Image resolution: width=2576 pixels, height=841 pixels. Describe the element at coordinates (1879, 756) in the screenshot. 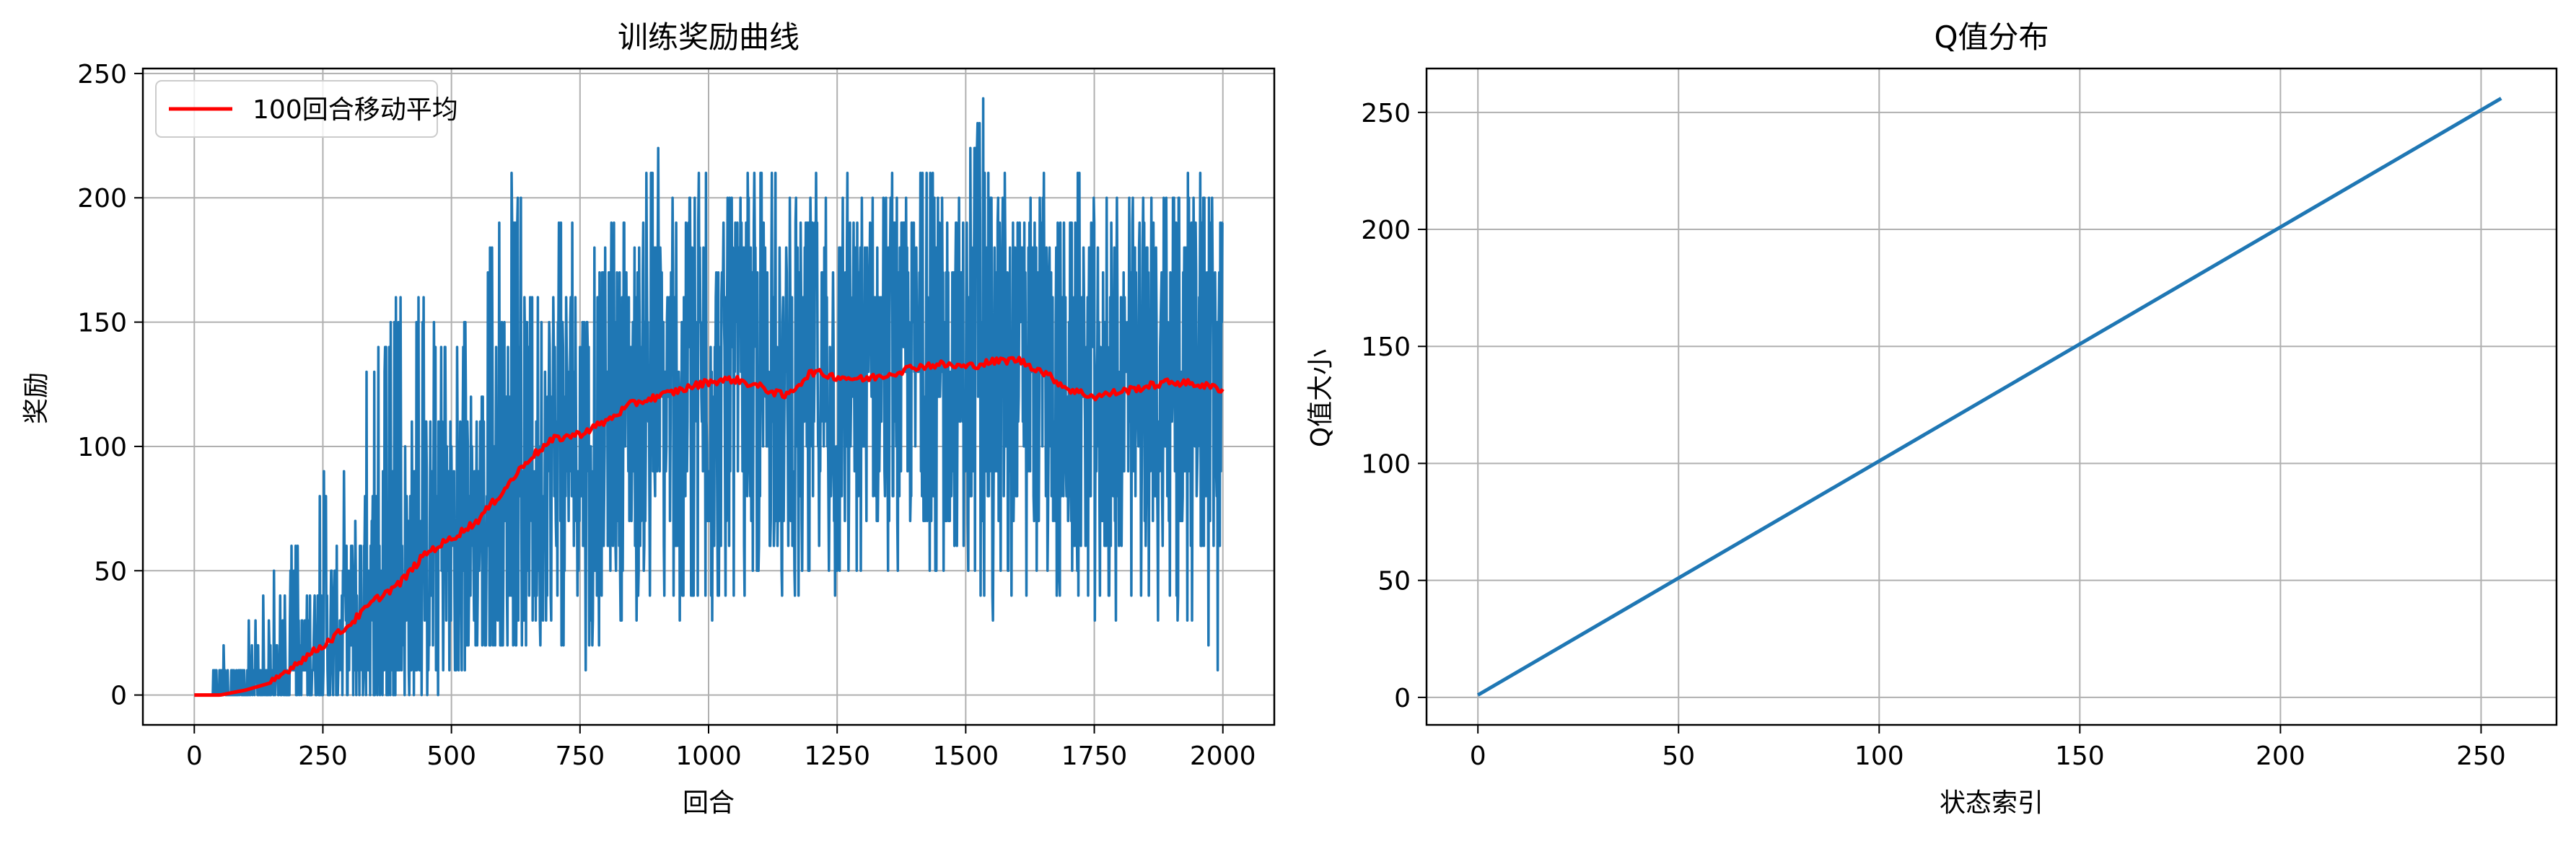

I see `q-value-x-tick-label: 100` at that location.